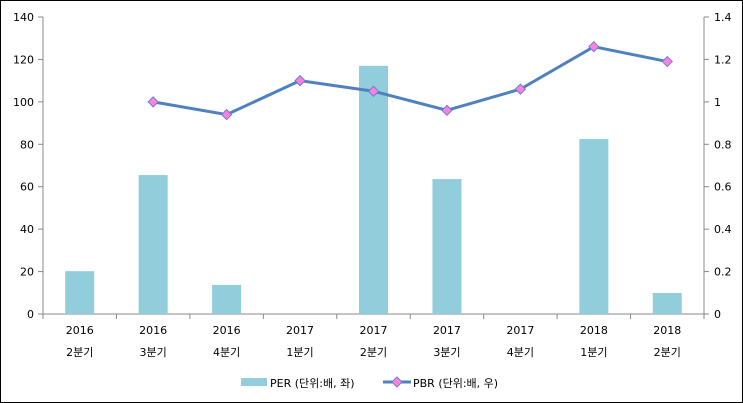 The height and width of the screenshot is (403, 743). What do you see at coordinates (723, 187) in the screenshot?
I see `right-tick-label: 0.6` at bounding box center [723, 187].